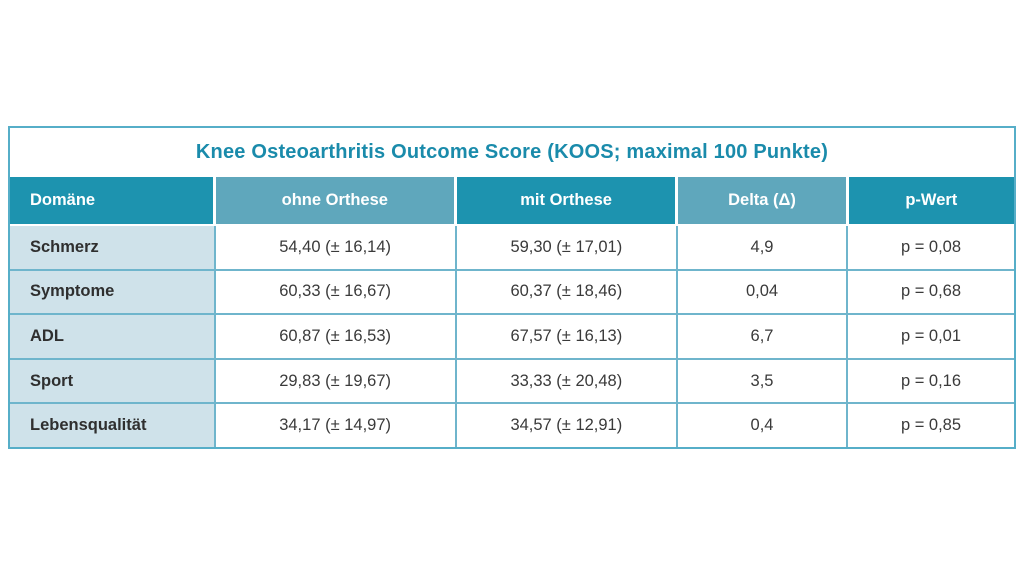  Describe the element at coordinates (566, 200) in the screenshot. I see `header-cell-mit-orthese: mit Orthese` at that location.